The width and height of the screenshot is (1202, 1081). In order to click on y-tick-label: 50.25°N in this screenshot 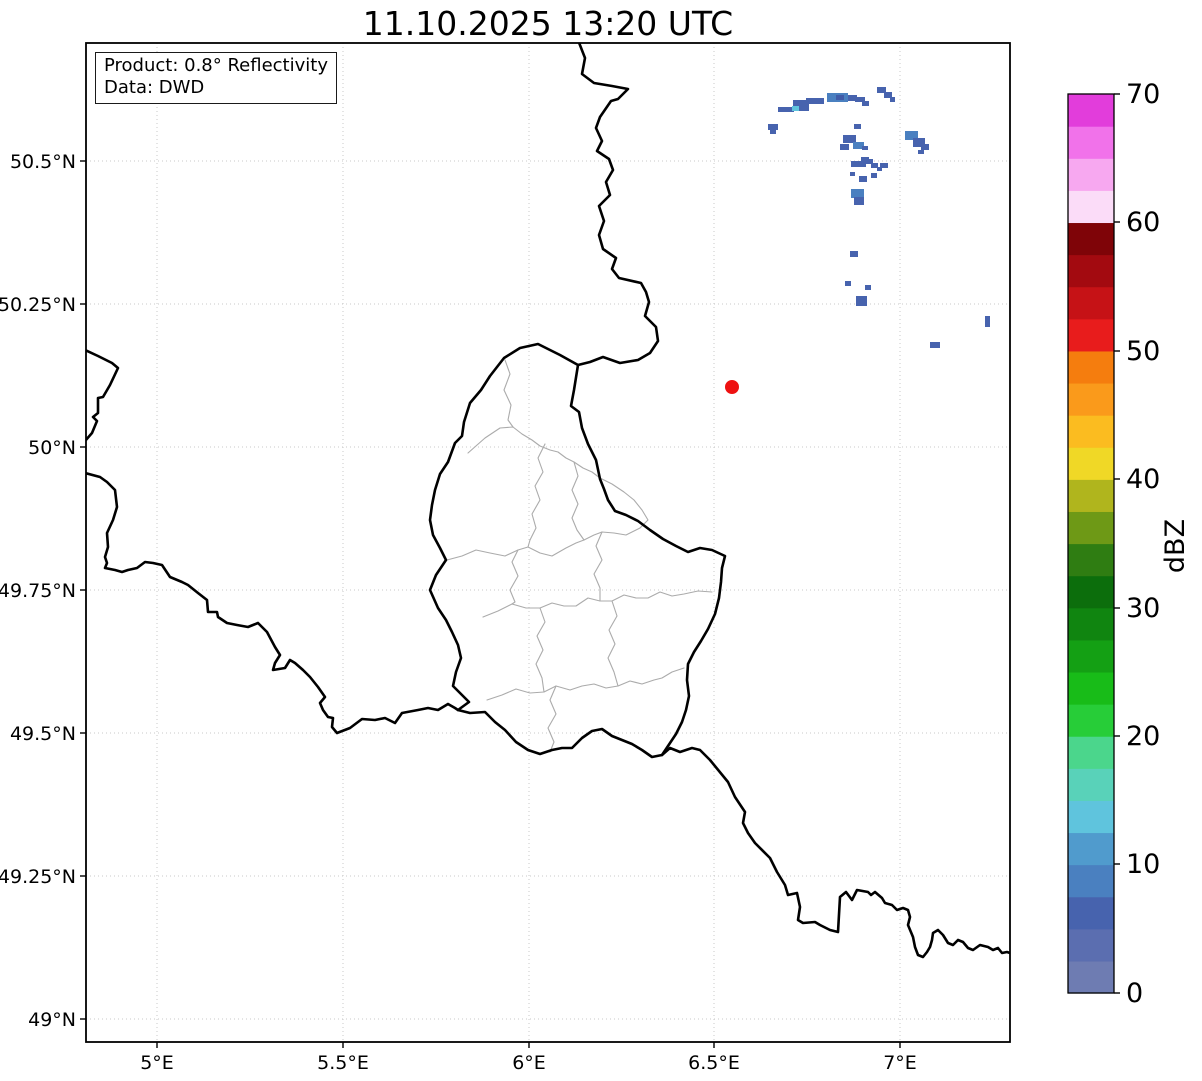, I will do `click(38, 305)`.